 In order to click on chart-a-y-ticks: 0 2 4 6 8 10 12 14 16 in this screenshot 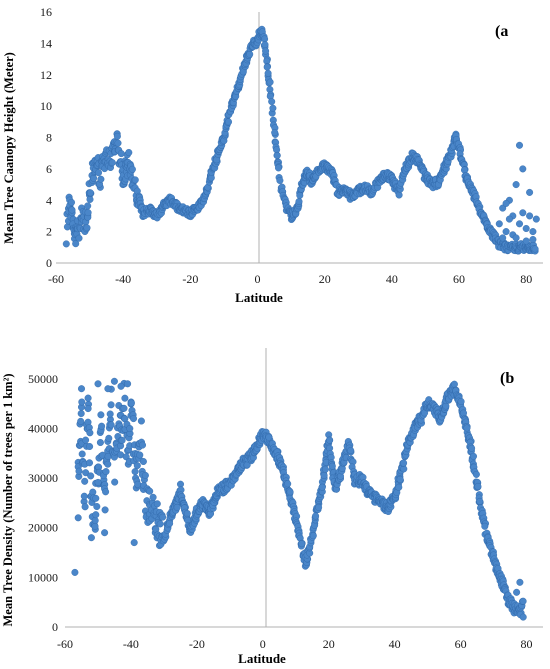, I will do `click(46, 137)`.